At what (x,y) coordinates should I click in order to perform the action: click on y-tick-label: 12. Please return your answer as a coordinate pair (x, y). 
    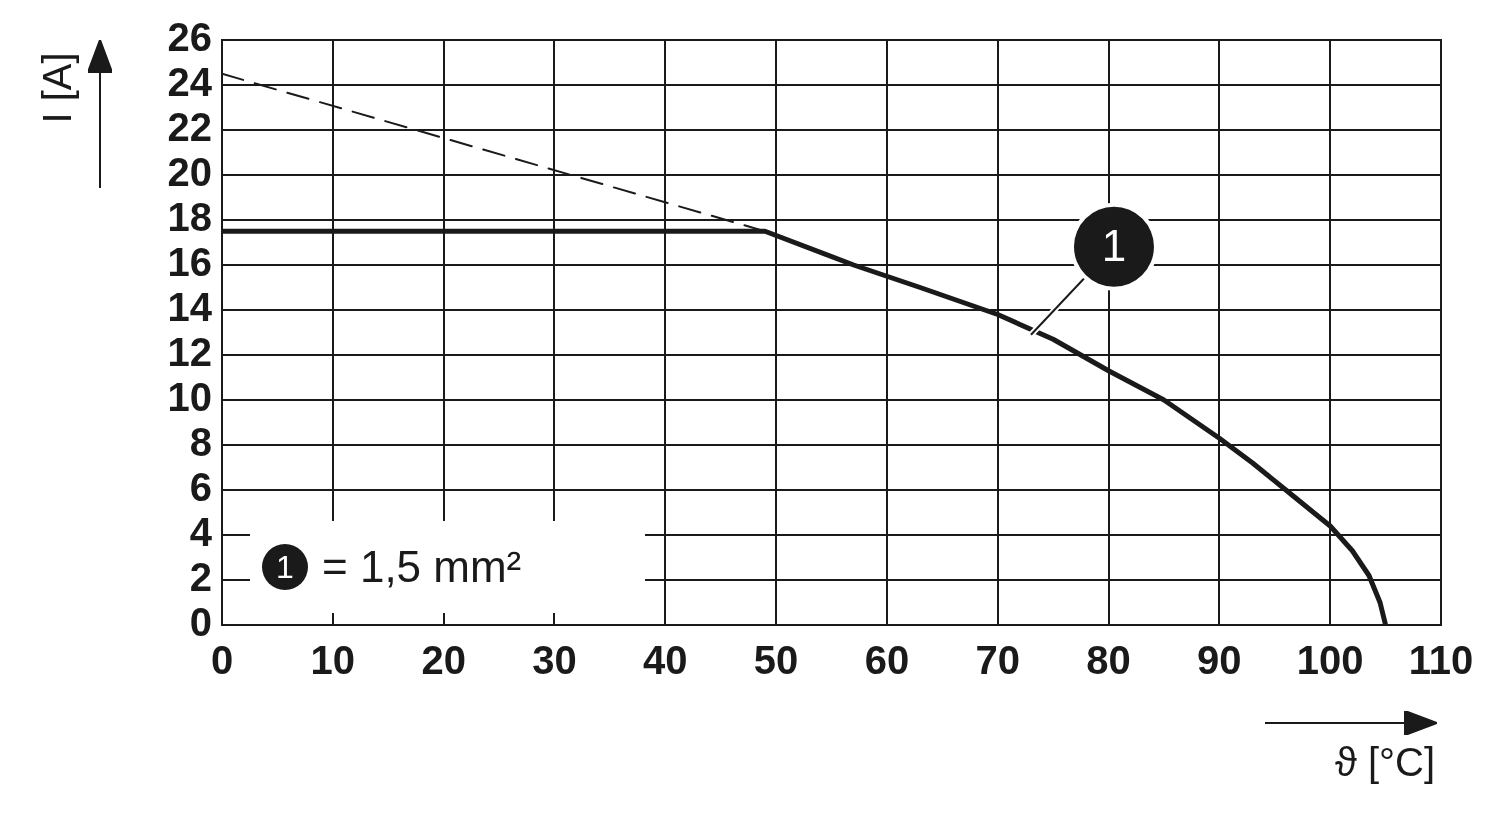
    Looking at the image, I should click on (189, 352).